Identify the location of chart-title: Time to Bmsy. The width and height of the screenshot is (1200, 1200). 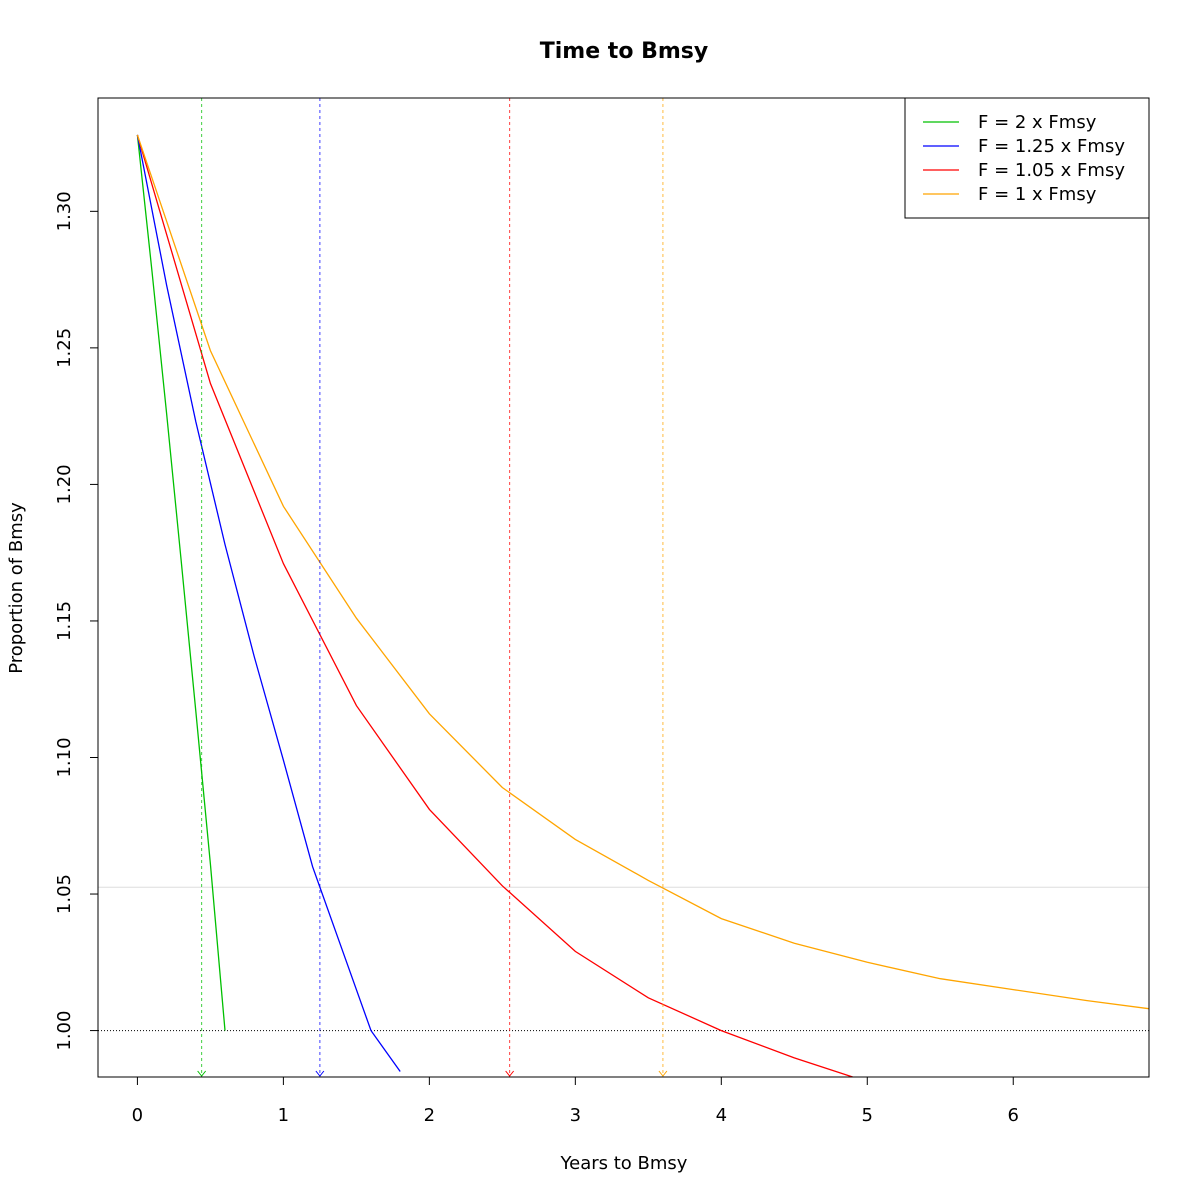
(624, 51).